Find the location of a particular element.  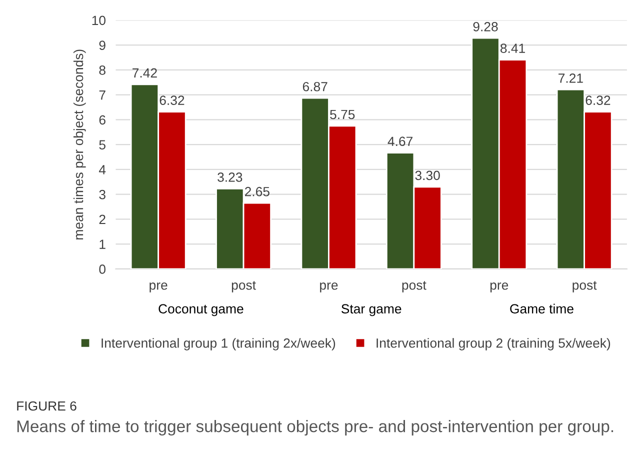

data-label: 2.65 is located at coordinates (257, 191).